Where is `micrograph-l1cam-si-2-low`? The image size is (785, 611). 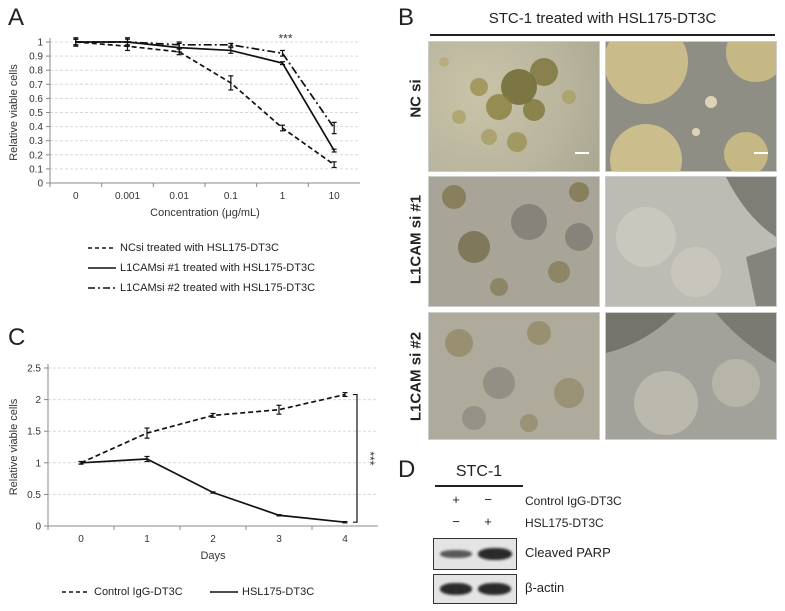
micrograph-l1cam-si-2-low is located at coordinates (514, 376).